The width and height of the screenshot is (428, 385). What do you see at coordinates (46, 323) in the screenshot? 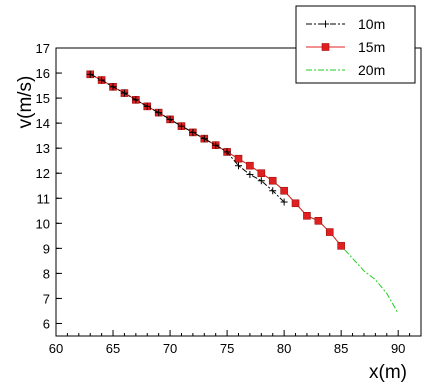
I see `y-tick-label: 6` at bounding box center [46, 323].